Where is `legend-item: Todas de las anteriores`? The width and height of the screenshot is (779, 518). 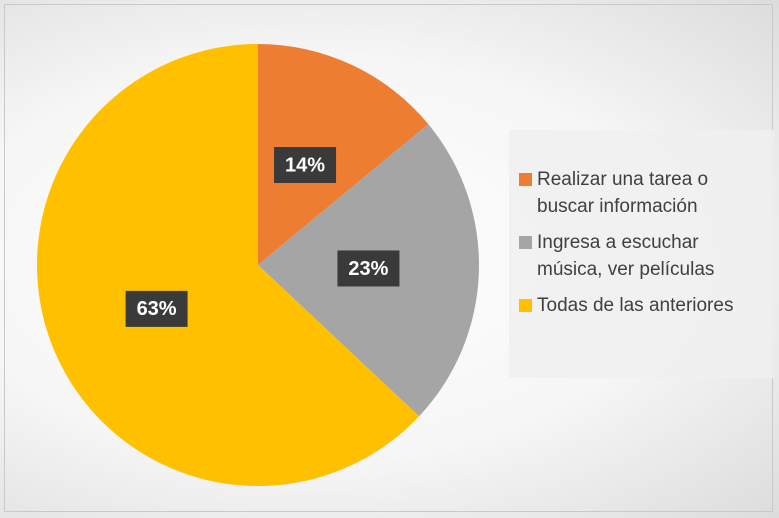
legend-item: Todas de las anteriores is located at coordinates (644, 305).